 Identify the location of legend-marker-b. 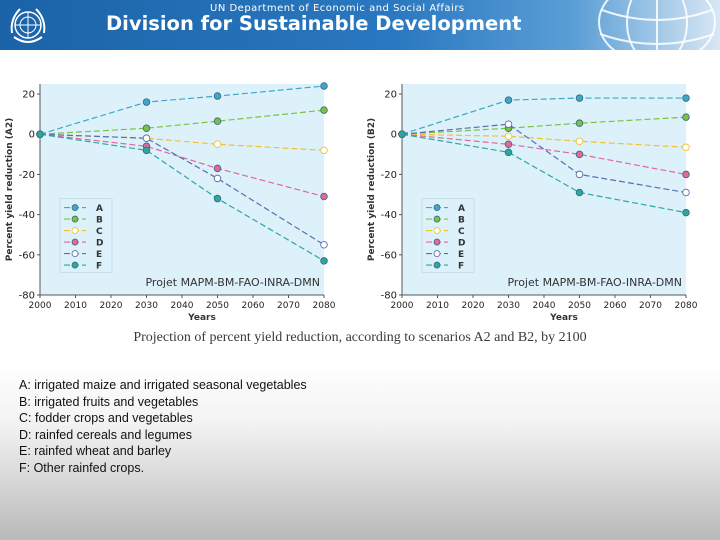
(437, 219).